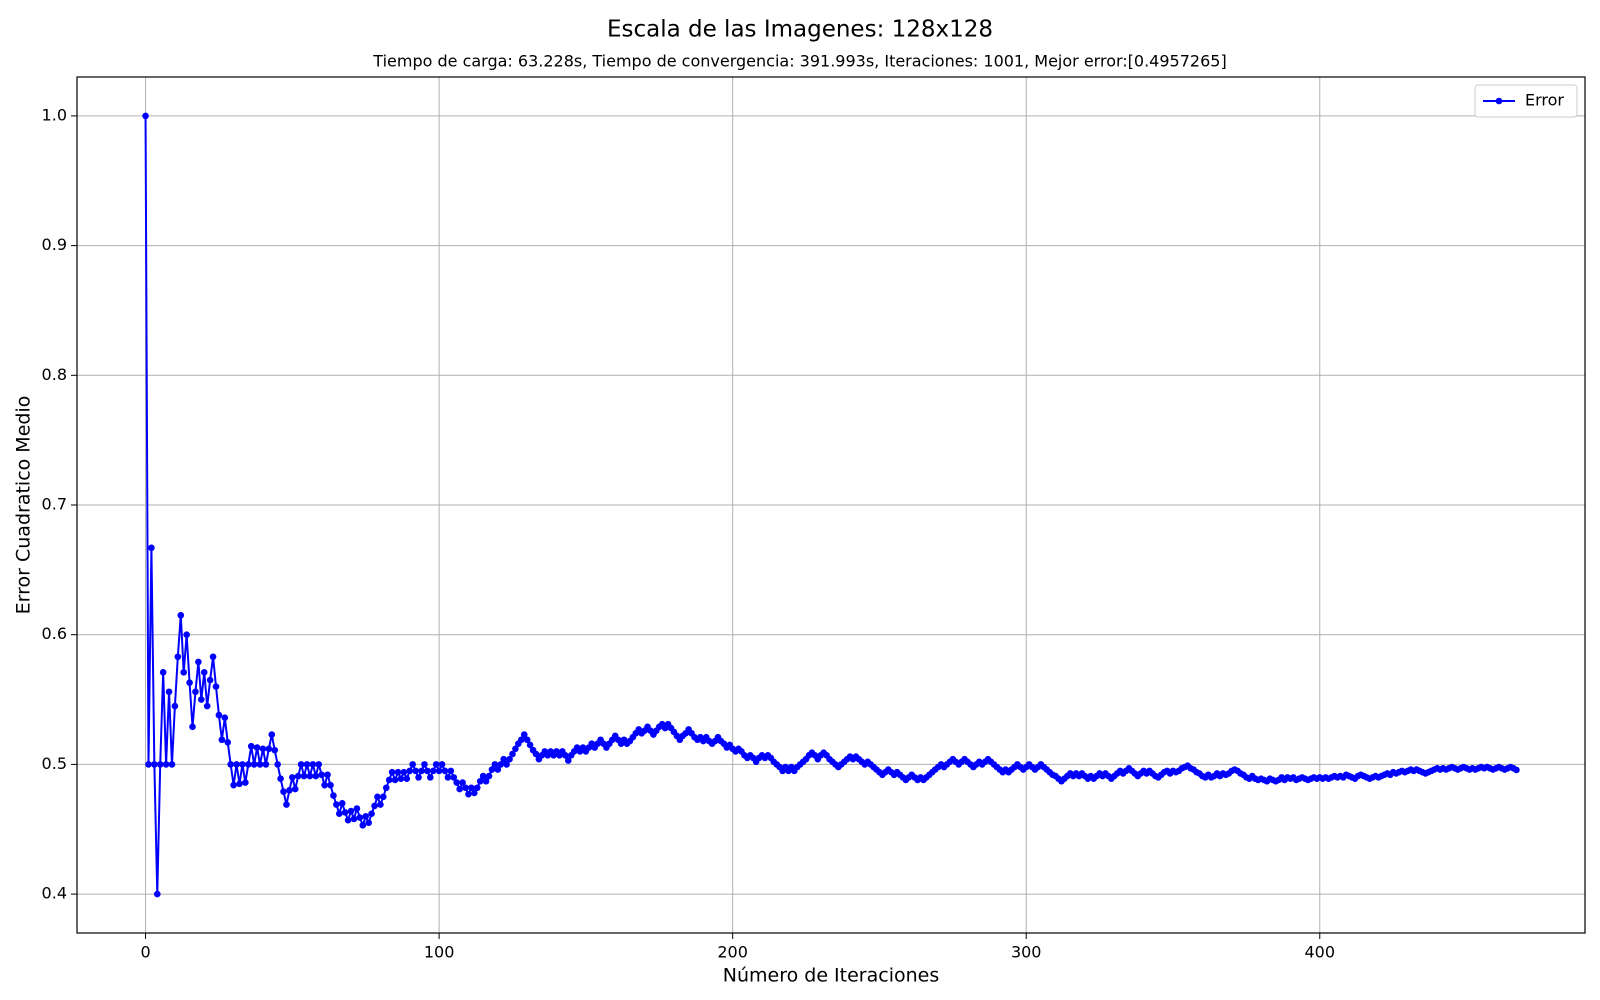 The image size is (1600, 1000). What do you see at coordinates (54, 114) in the screenshot?
I see `y-tick-label: 1.0` at bounding box center [54, 114].